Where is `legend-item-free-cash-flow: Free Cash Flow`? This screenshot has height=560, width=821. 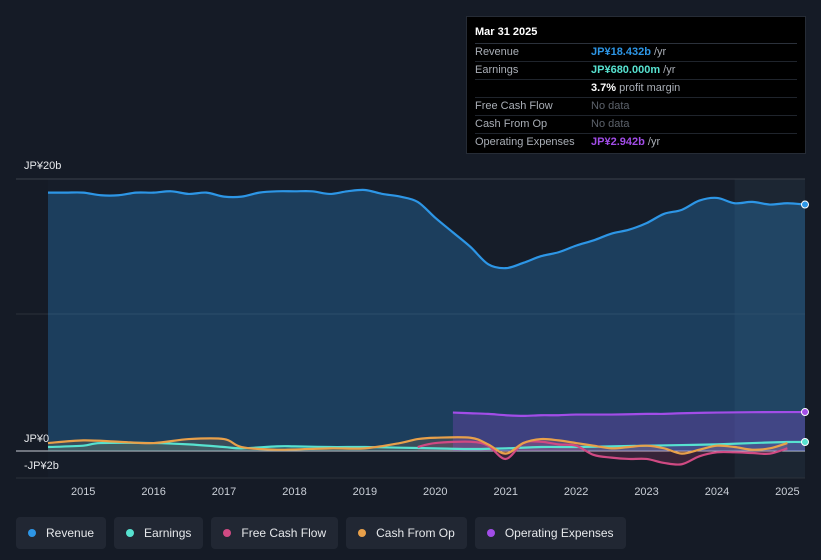
legend-item-free-cash-flow: Free Cash Flow is located at coordinates (275, 533).